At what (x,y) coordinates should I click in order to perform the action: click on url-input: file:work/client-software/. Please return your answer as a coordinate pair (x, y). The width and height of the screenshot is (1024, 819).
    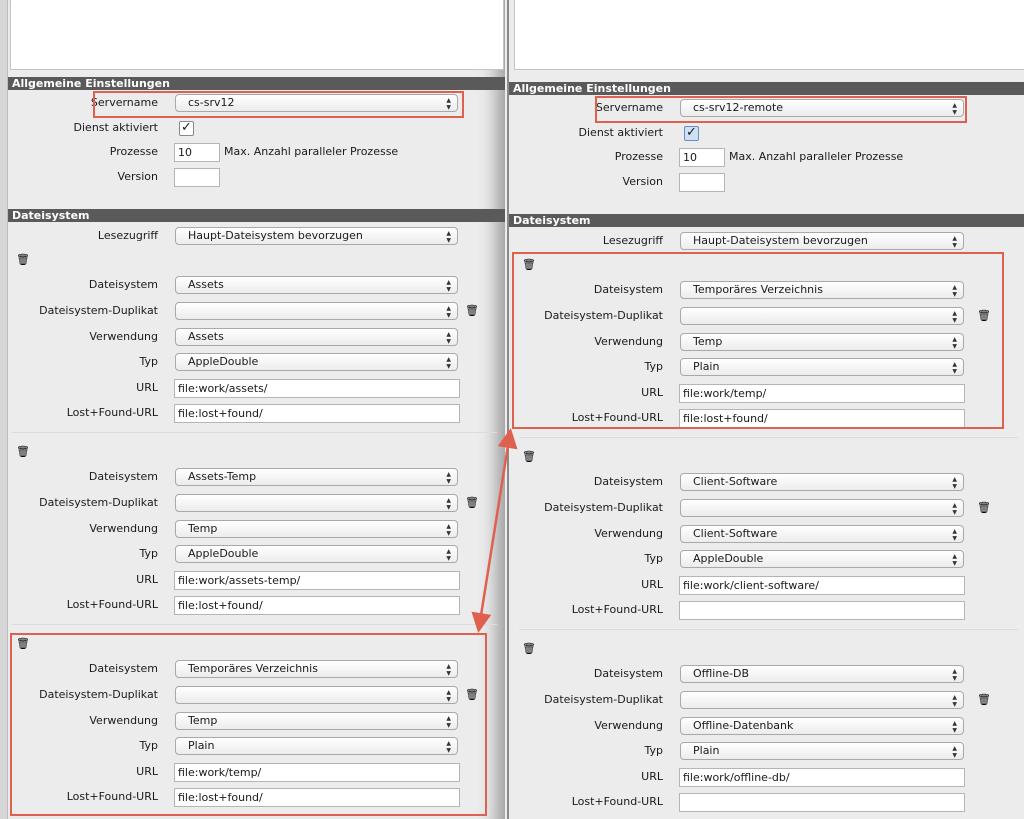
    Looking at the image, I should click on (822, 585).